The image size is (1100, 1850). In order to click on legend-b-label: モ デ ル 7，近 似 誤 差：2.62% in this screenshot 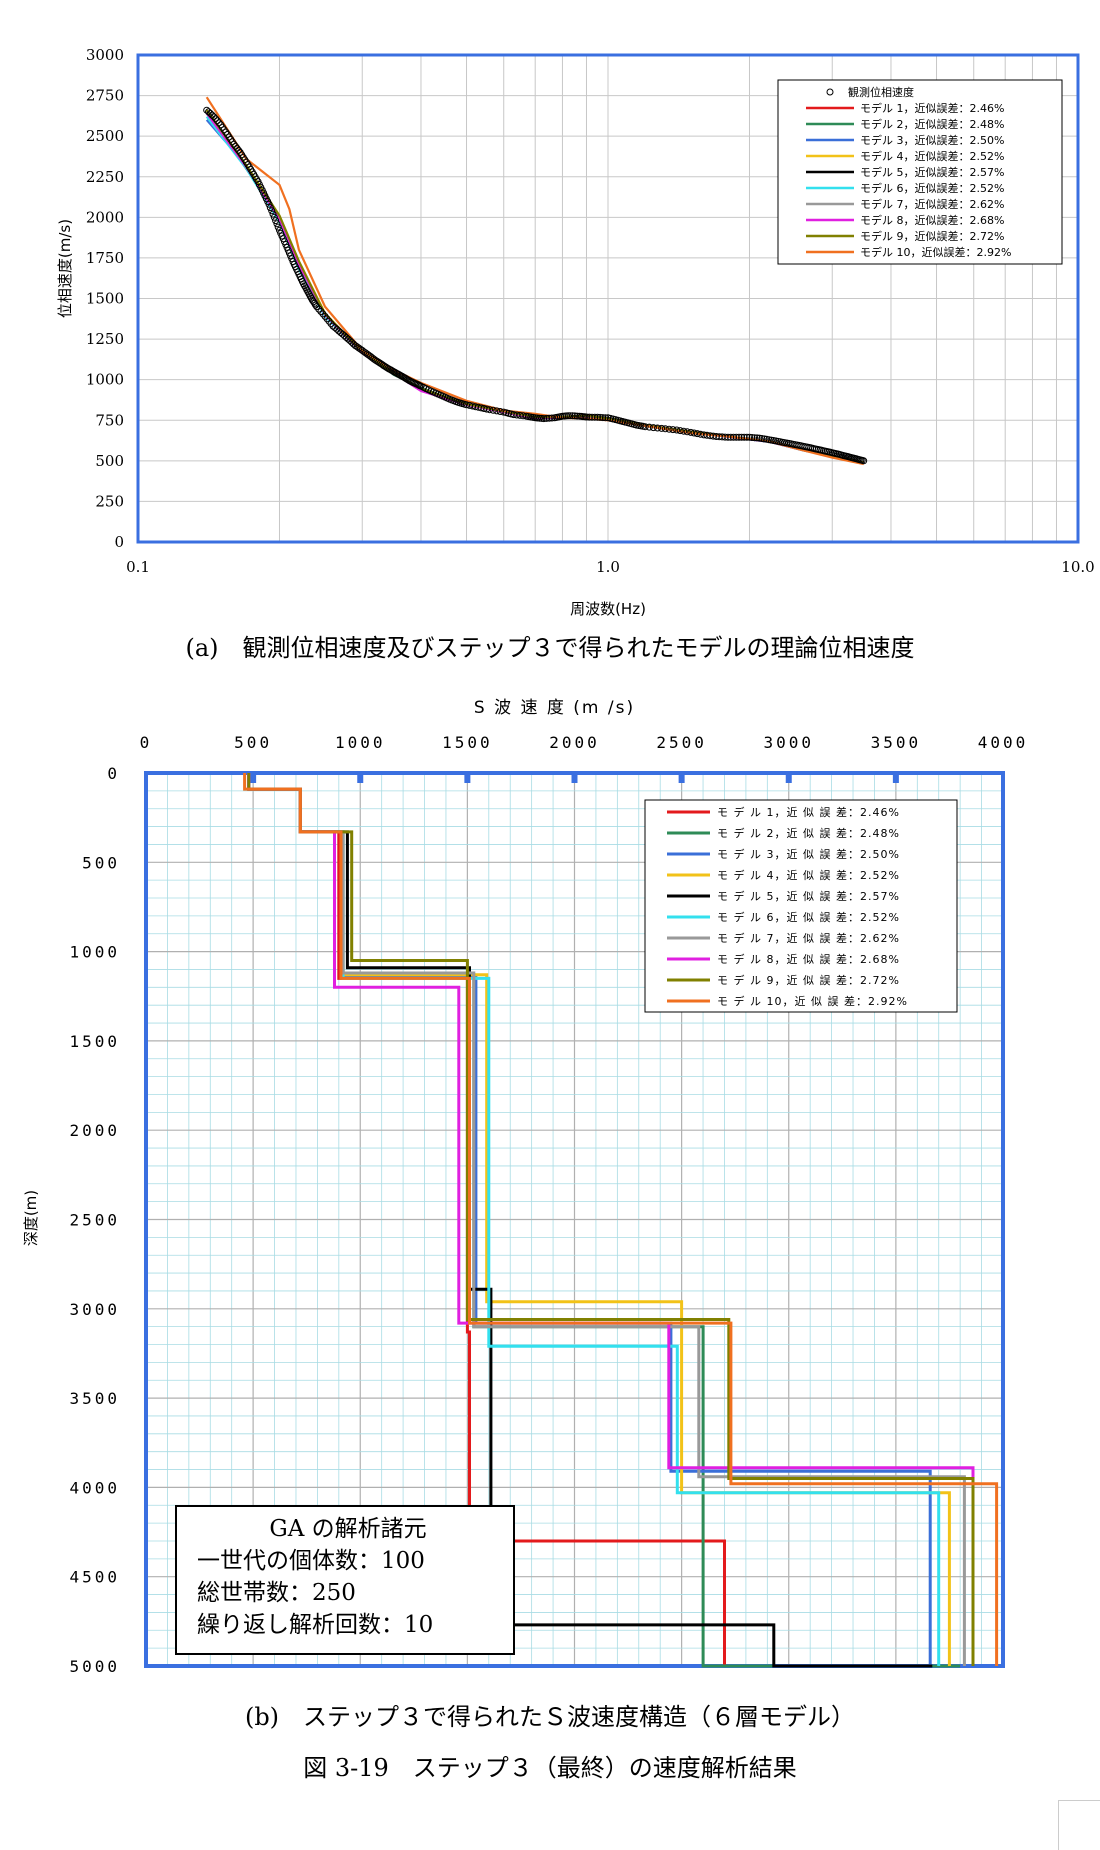, I will do `click(808, 938)`.